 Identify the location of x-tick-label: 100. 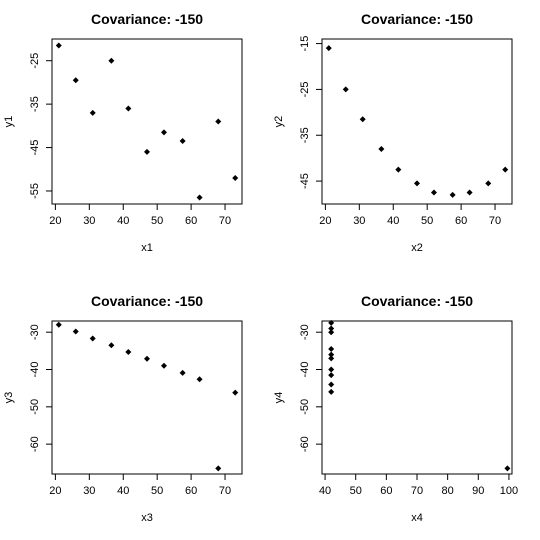
(509, 491).